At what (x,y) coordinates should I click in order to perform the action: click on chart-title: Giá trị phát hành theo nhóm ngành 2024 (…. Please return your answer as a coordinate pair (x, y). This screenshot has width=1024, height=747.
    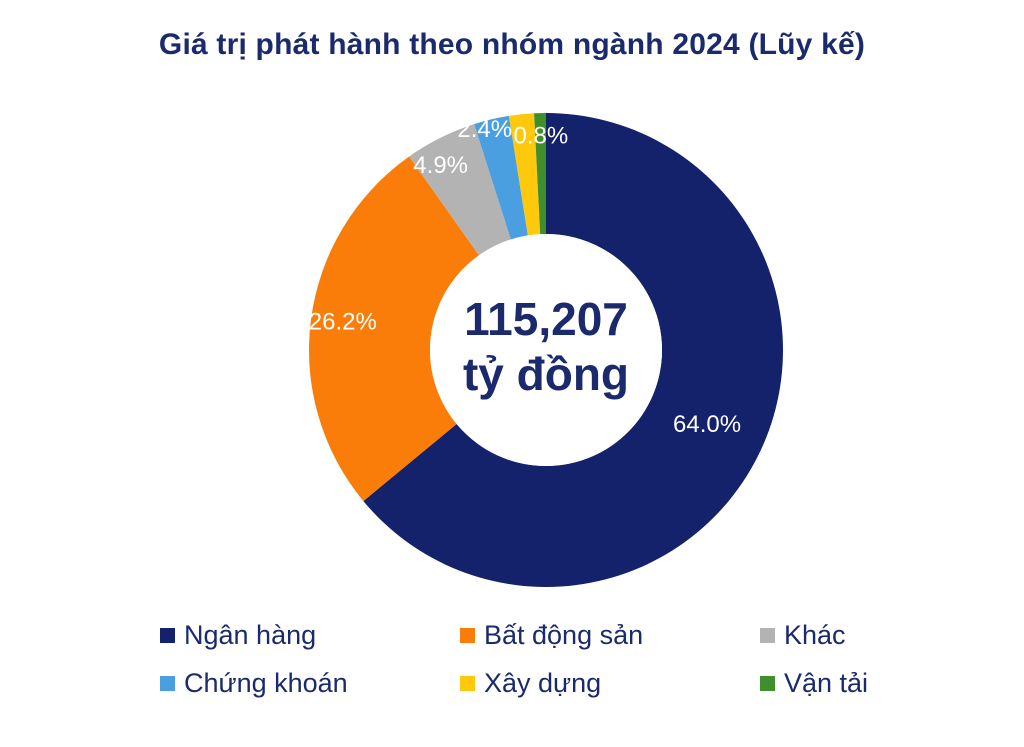
    Looking at the image, I should click on (512, 44).